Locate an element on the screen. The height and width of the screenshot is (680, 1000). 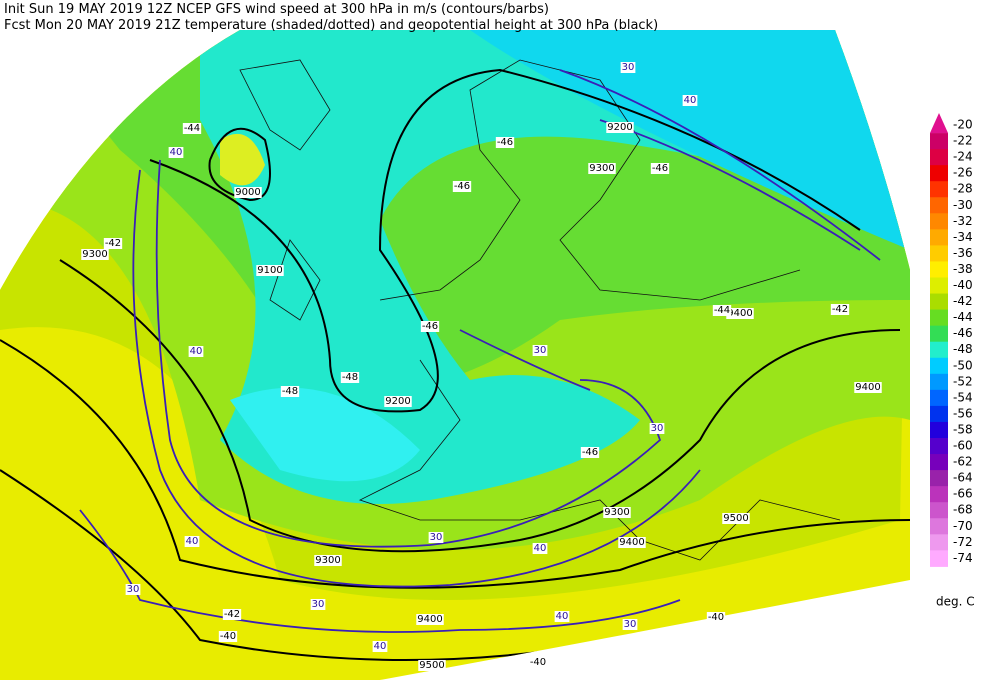
temp-label: -44 is located at coordinates (192, 128).